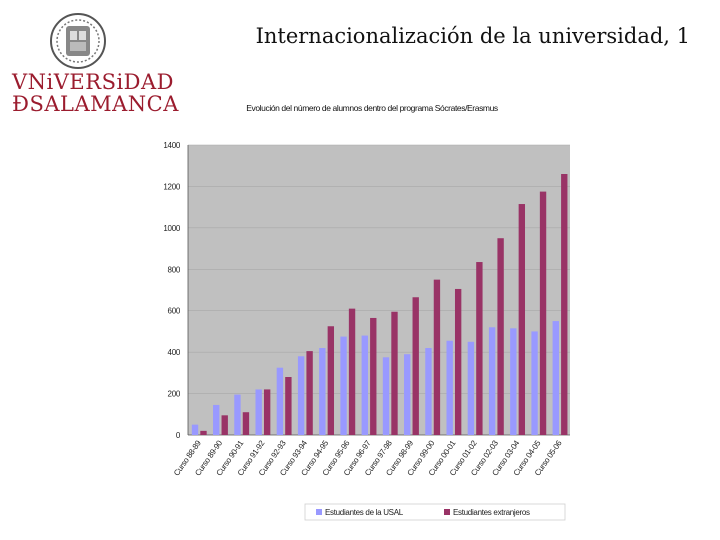 Image resolution: width=720 pixels, height=540 pixels. I want to click on university-logo: VNiVERSiDAD ÐSALAMANCA, so click(93, 62).